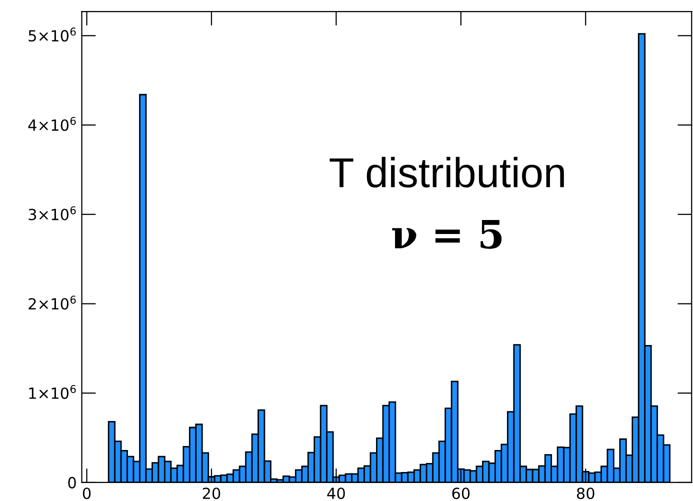 The width and height of the screenshot is (693, 501). I want to click on annotation: ν = 5, so click(447, 234).